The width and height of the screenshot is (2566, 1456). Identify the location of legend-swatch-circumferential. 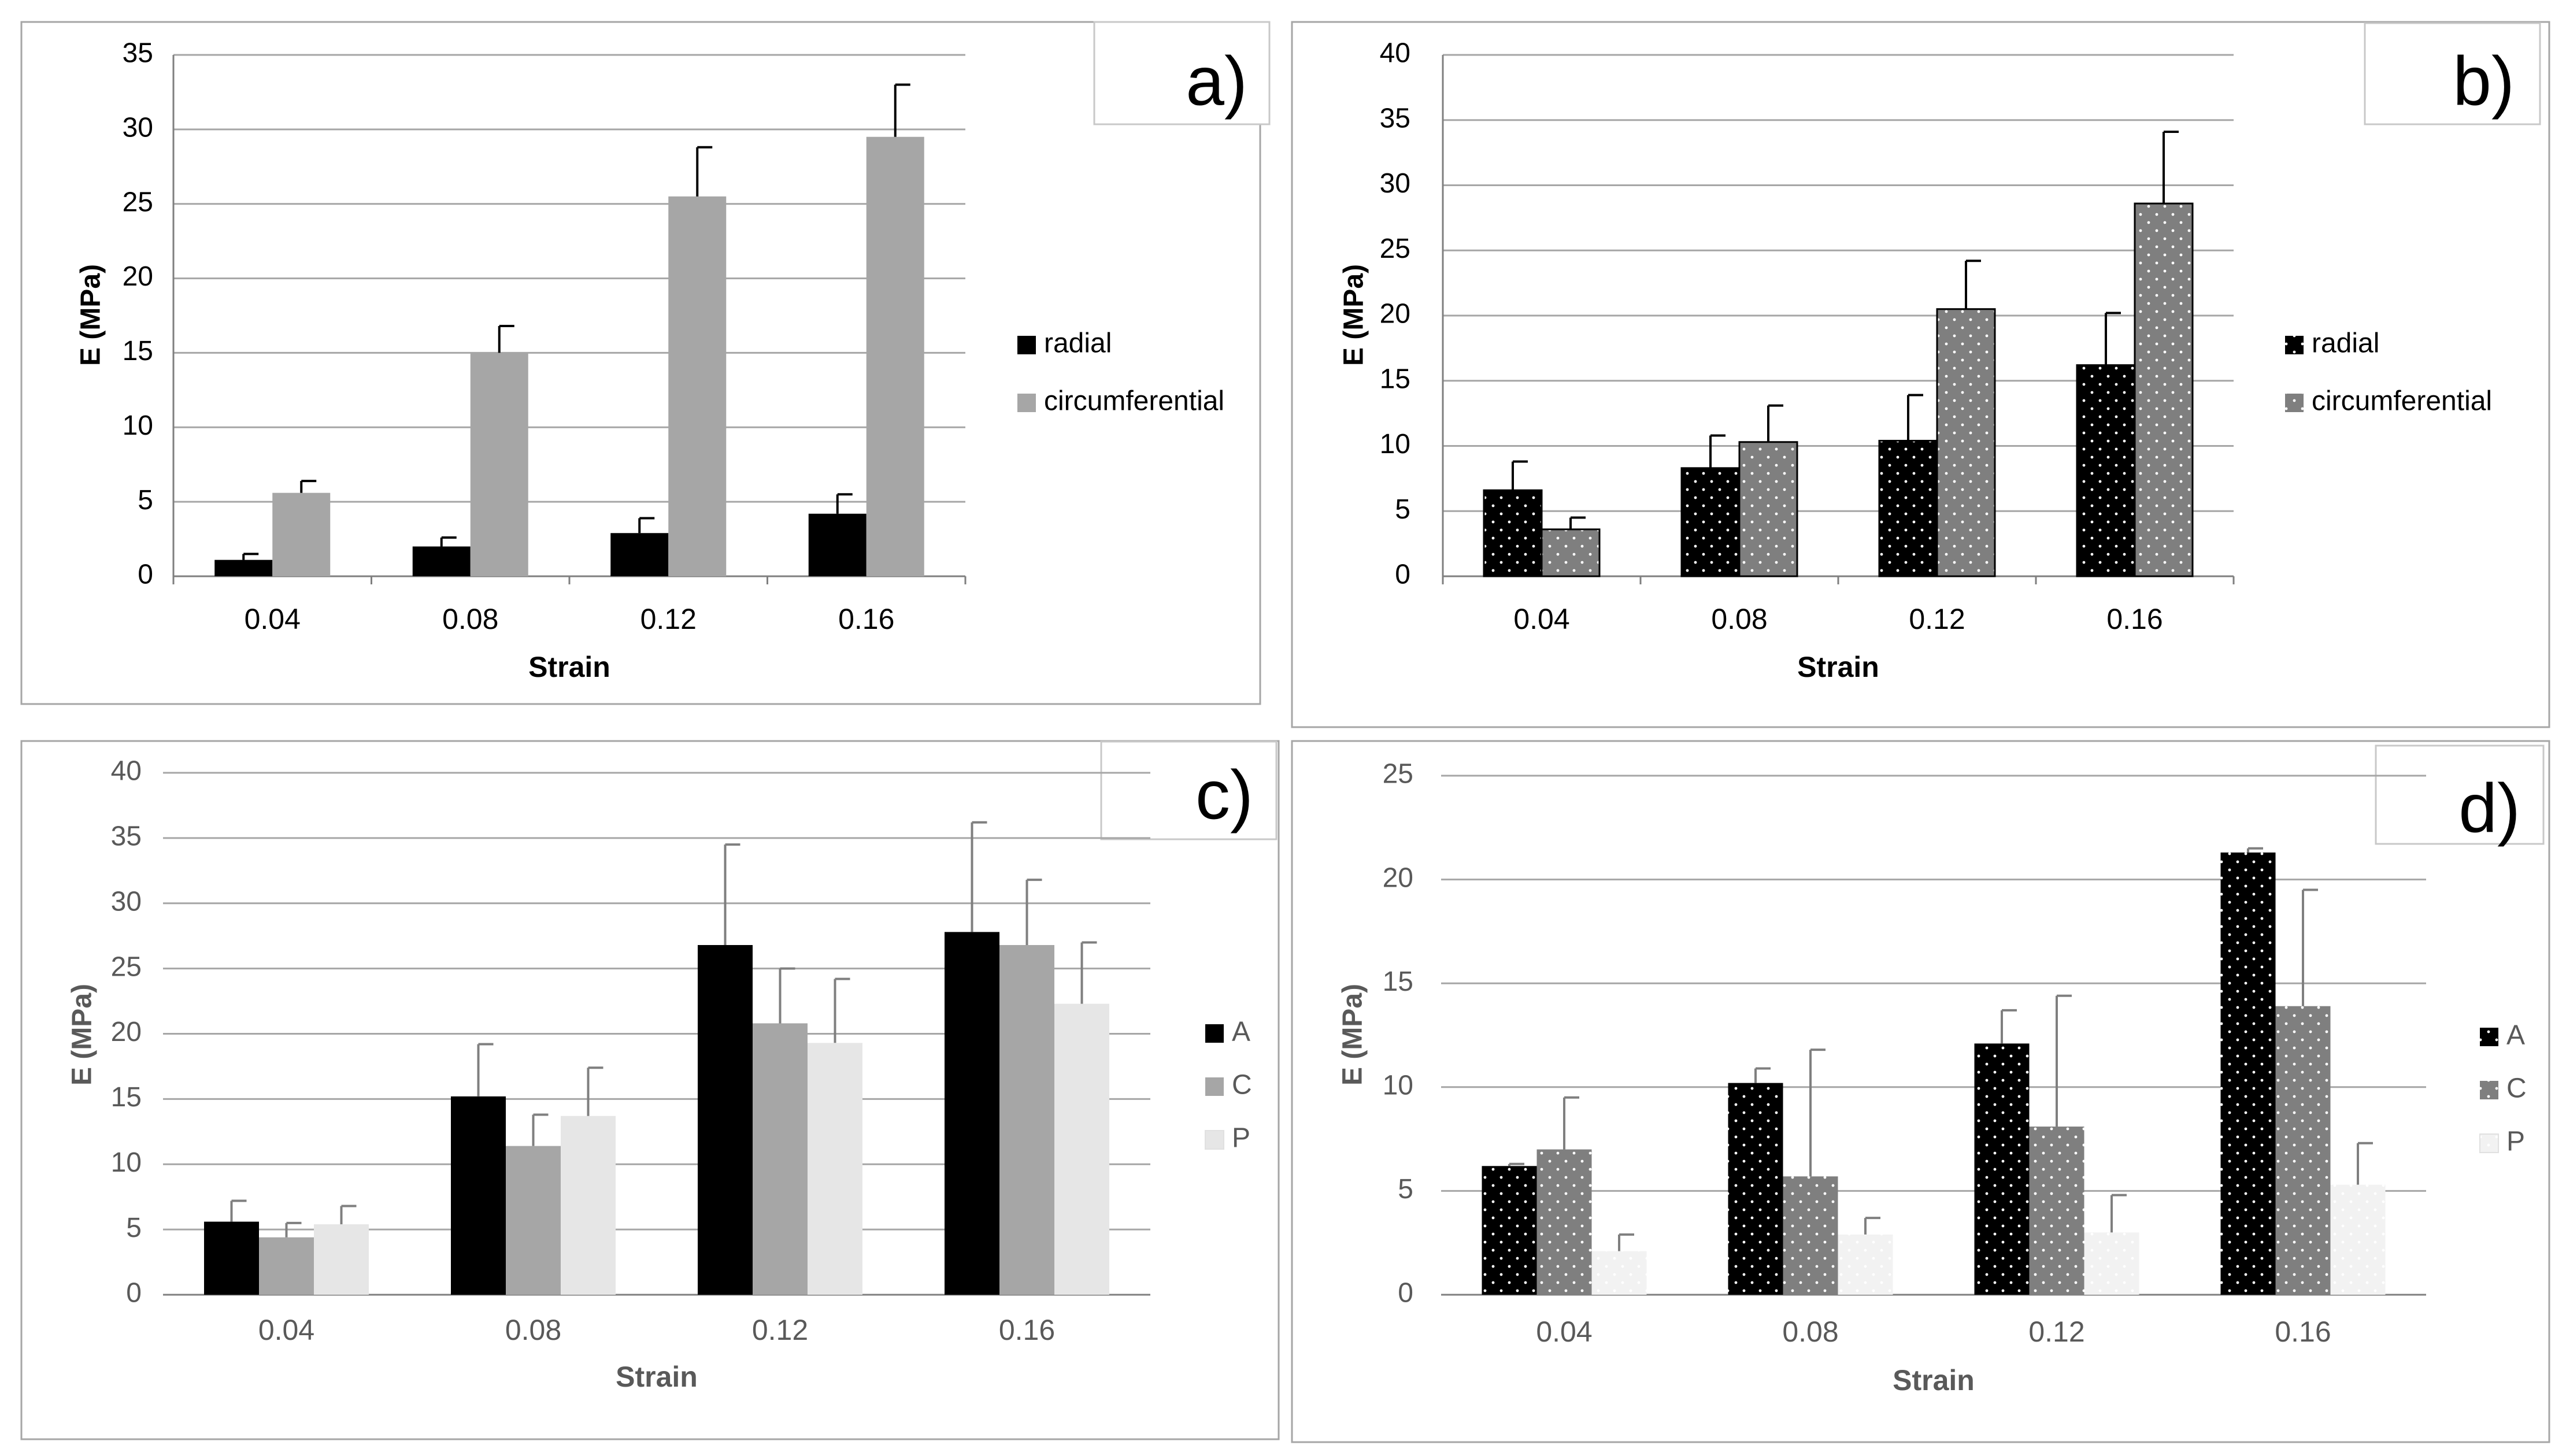
(1026, 403).